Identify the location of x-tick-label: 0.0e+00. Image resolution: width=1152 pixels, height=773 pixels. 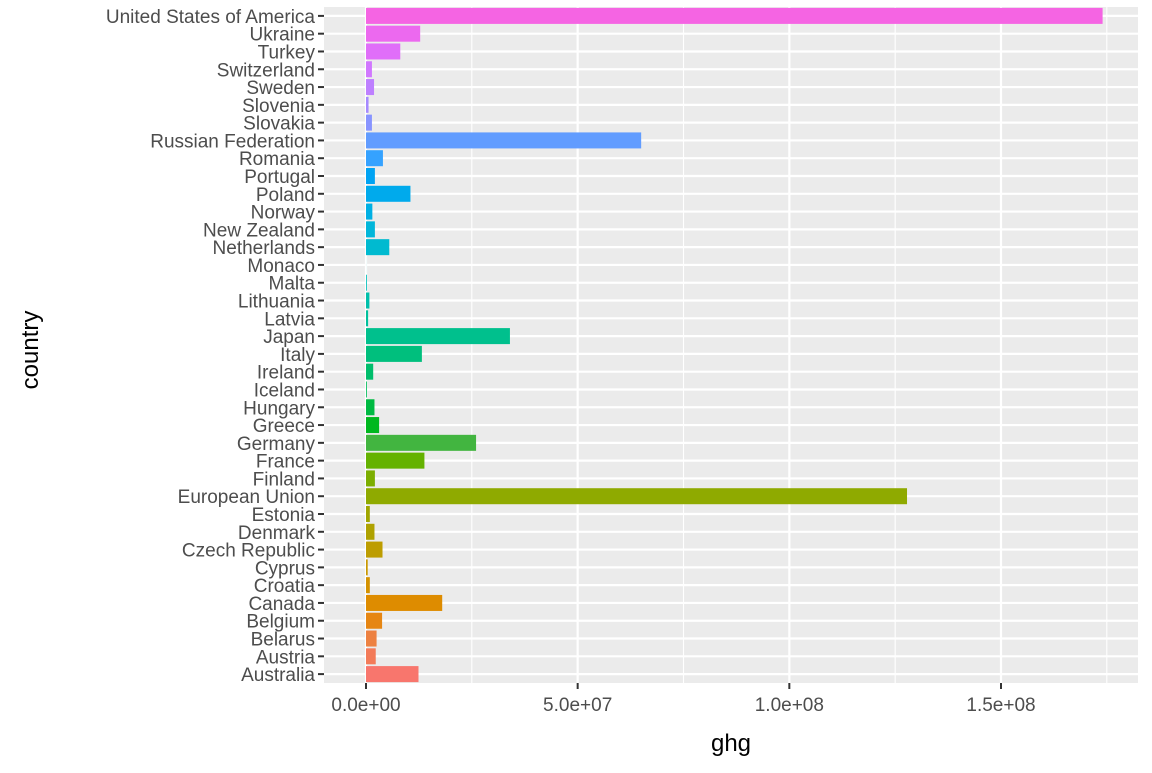
(365, 705).